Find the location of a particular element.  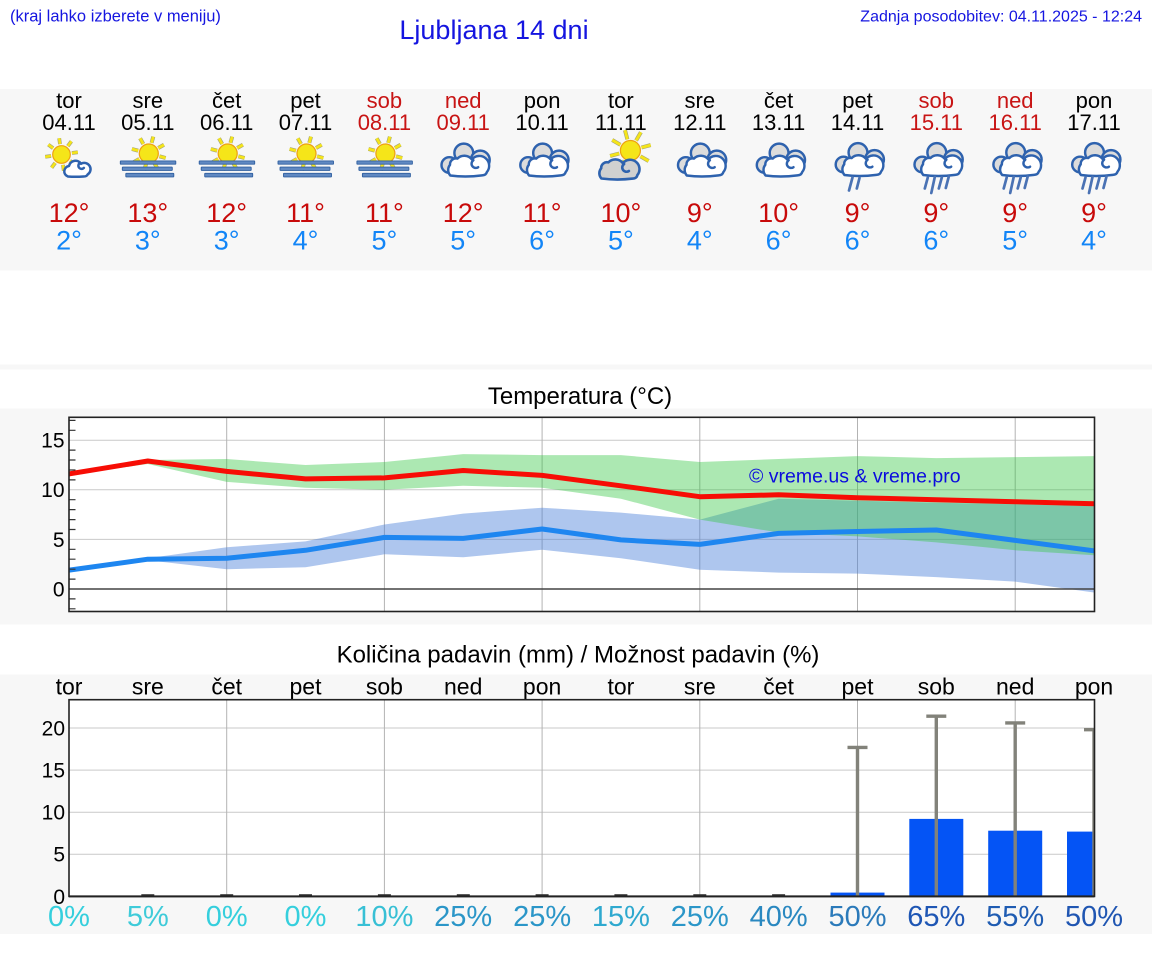

svg-text: 13° is located at coordinates (147, 213).